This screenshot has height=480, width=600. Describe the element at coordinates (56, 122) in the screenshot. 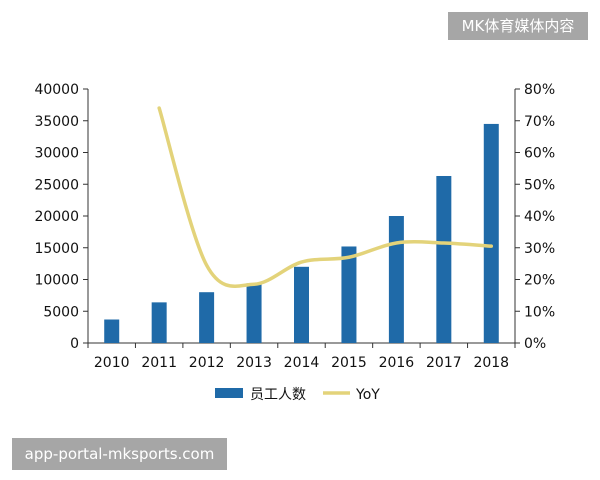

I see `y-left-tick-label: 35000` at that location.